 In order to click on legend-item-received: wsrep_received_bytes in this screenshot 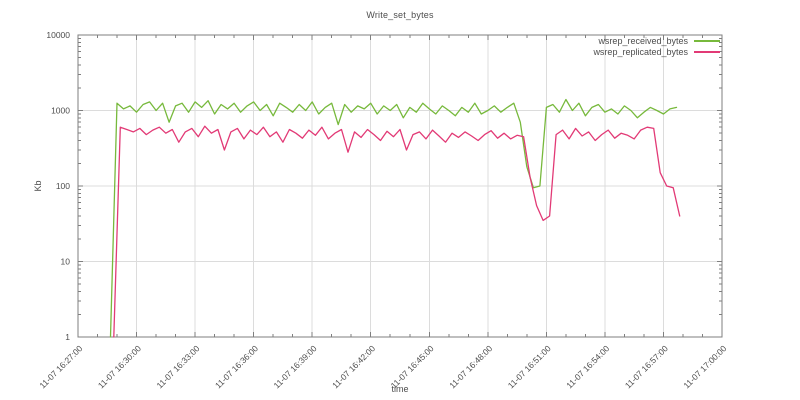, I will do `click(656, 40)`.